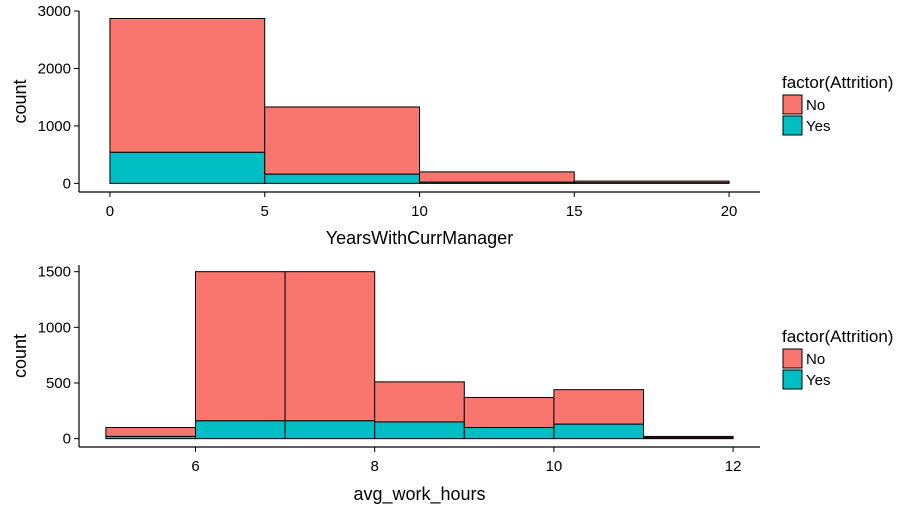 This screenshot has width=922, height=515. Describe the element at coordinates (729, 211) in the screenshot. I see `x-tick-label: 20` at that location.